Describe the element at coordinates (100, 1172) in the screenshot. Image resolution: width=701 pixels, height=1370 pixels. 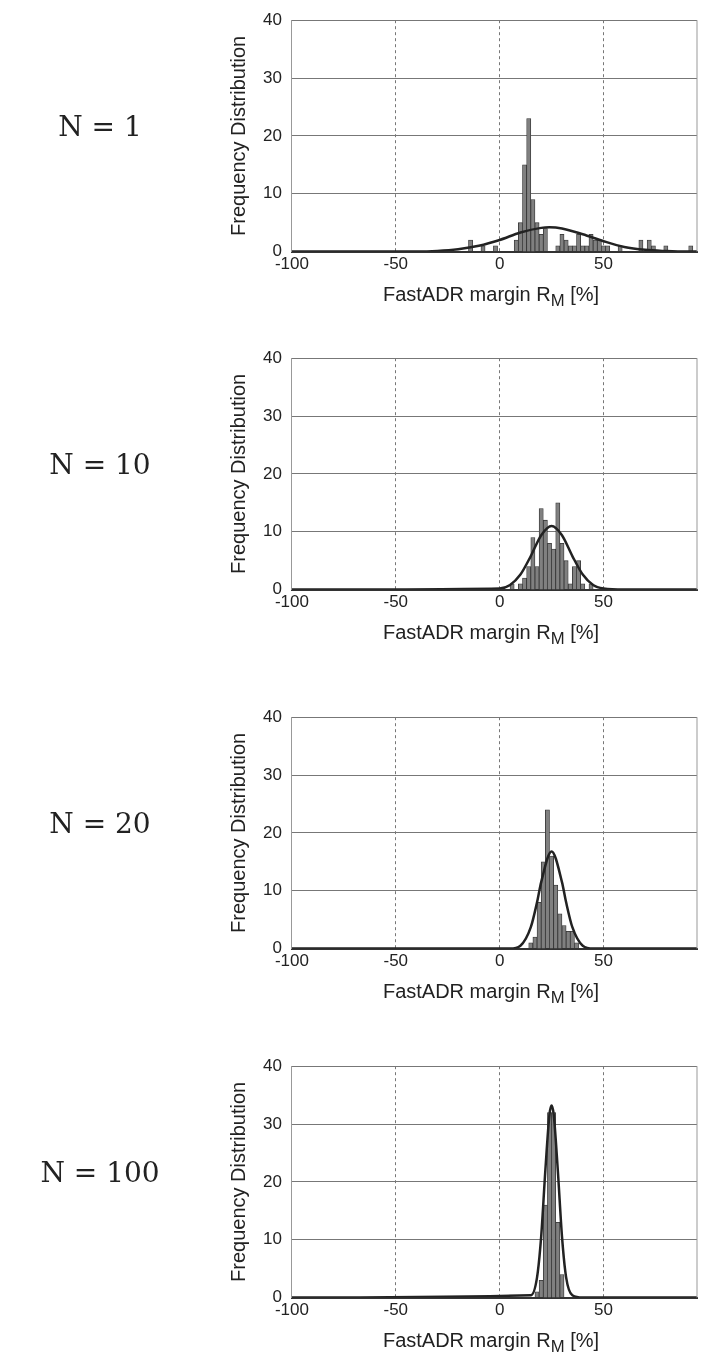
I see `text: N = 100` at that location.